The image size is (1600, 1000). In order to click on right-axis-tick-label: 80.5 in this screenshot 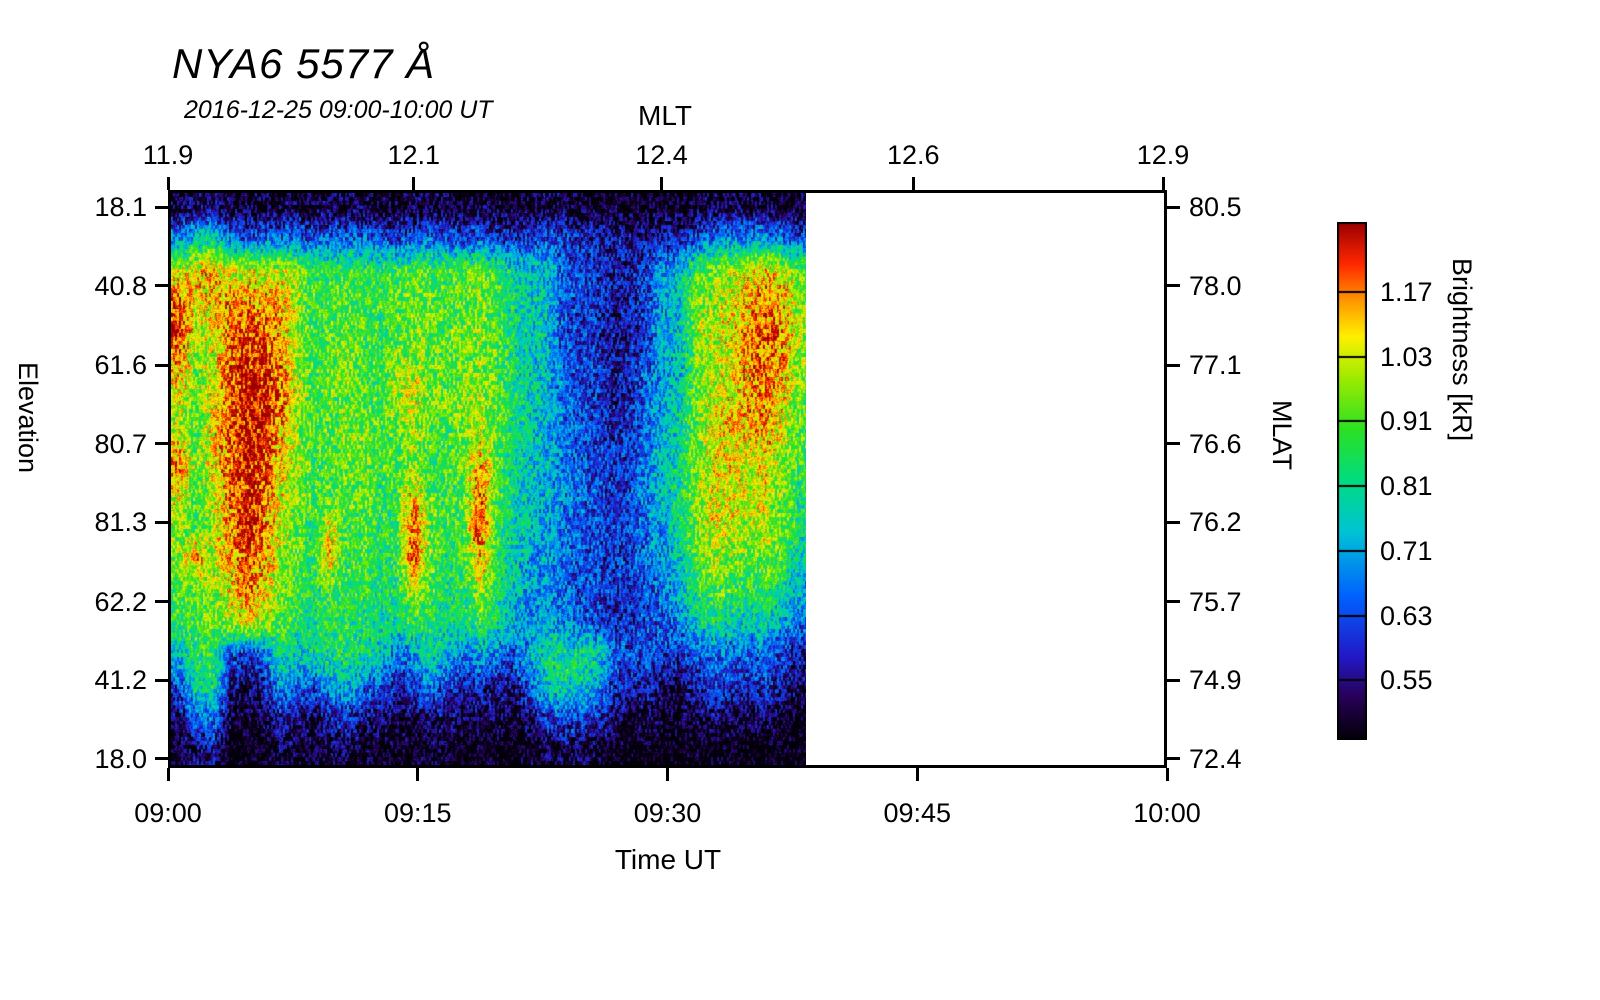, I will do `click(1215, 207)`.